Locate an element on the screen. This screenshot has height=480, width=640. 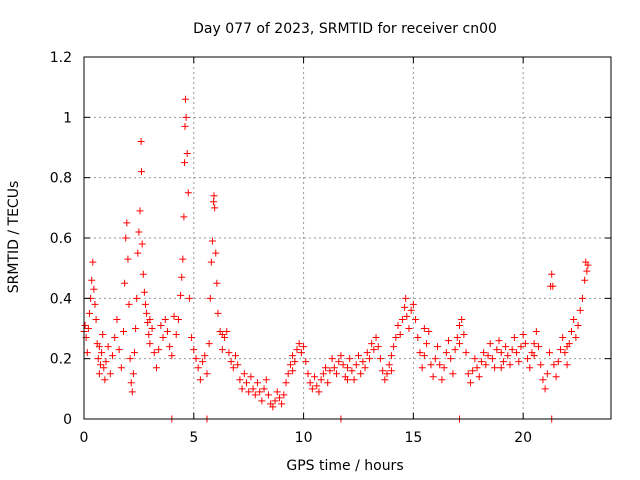
x-axis-label: GPS time / hours is located at coordinates (344, 466).